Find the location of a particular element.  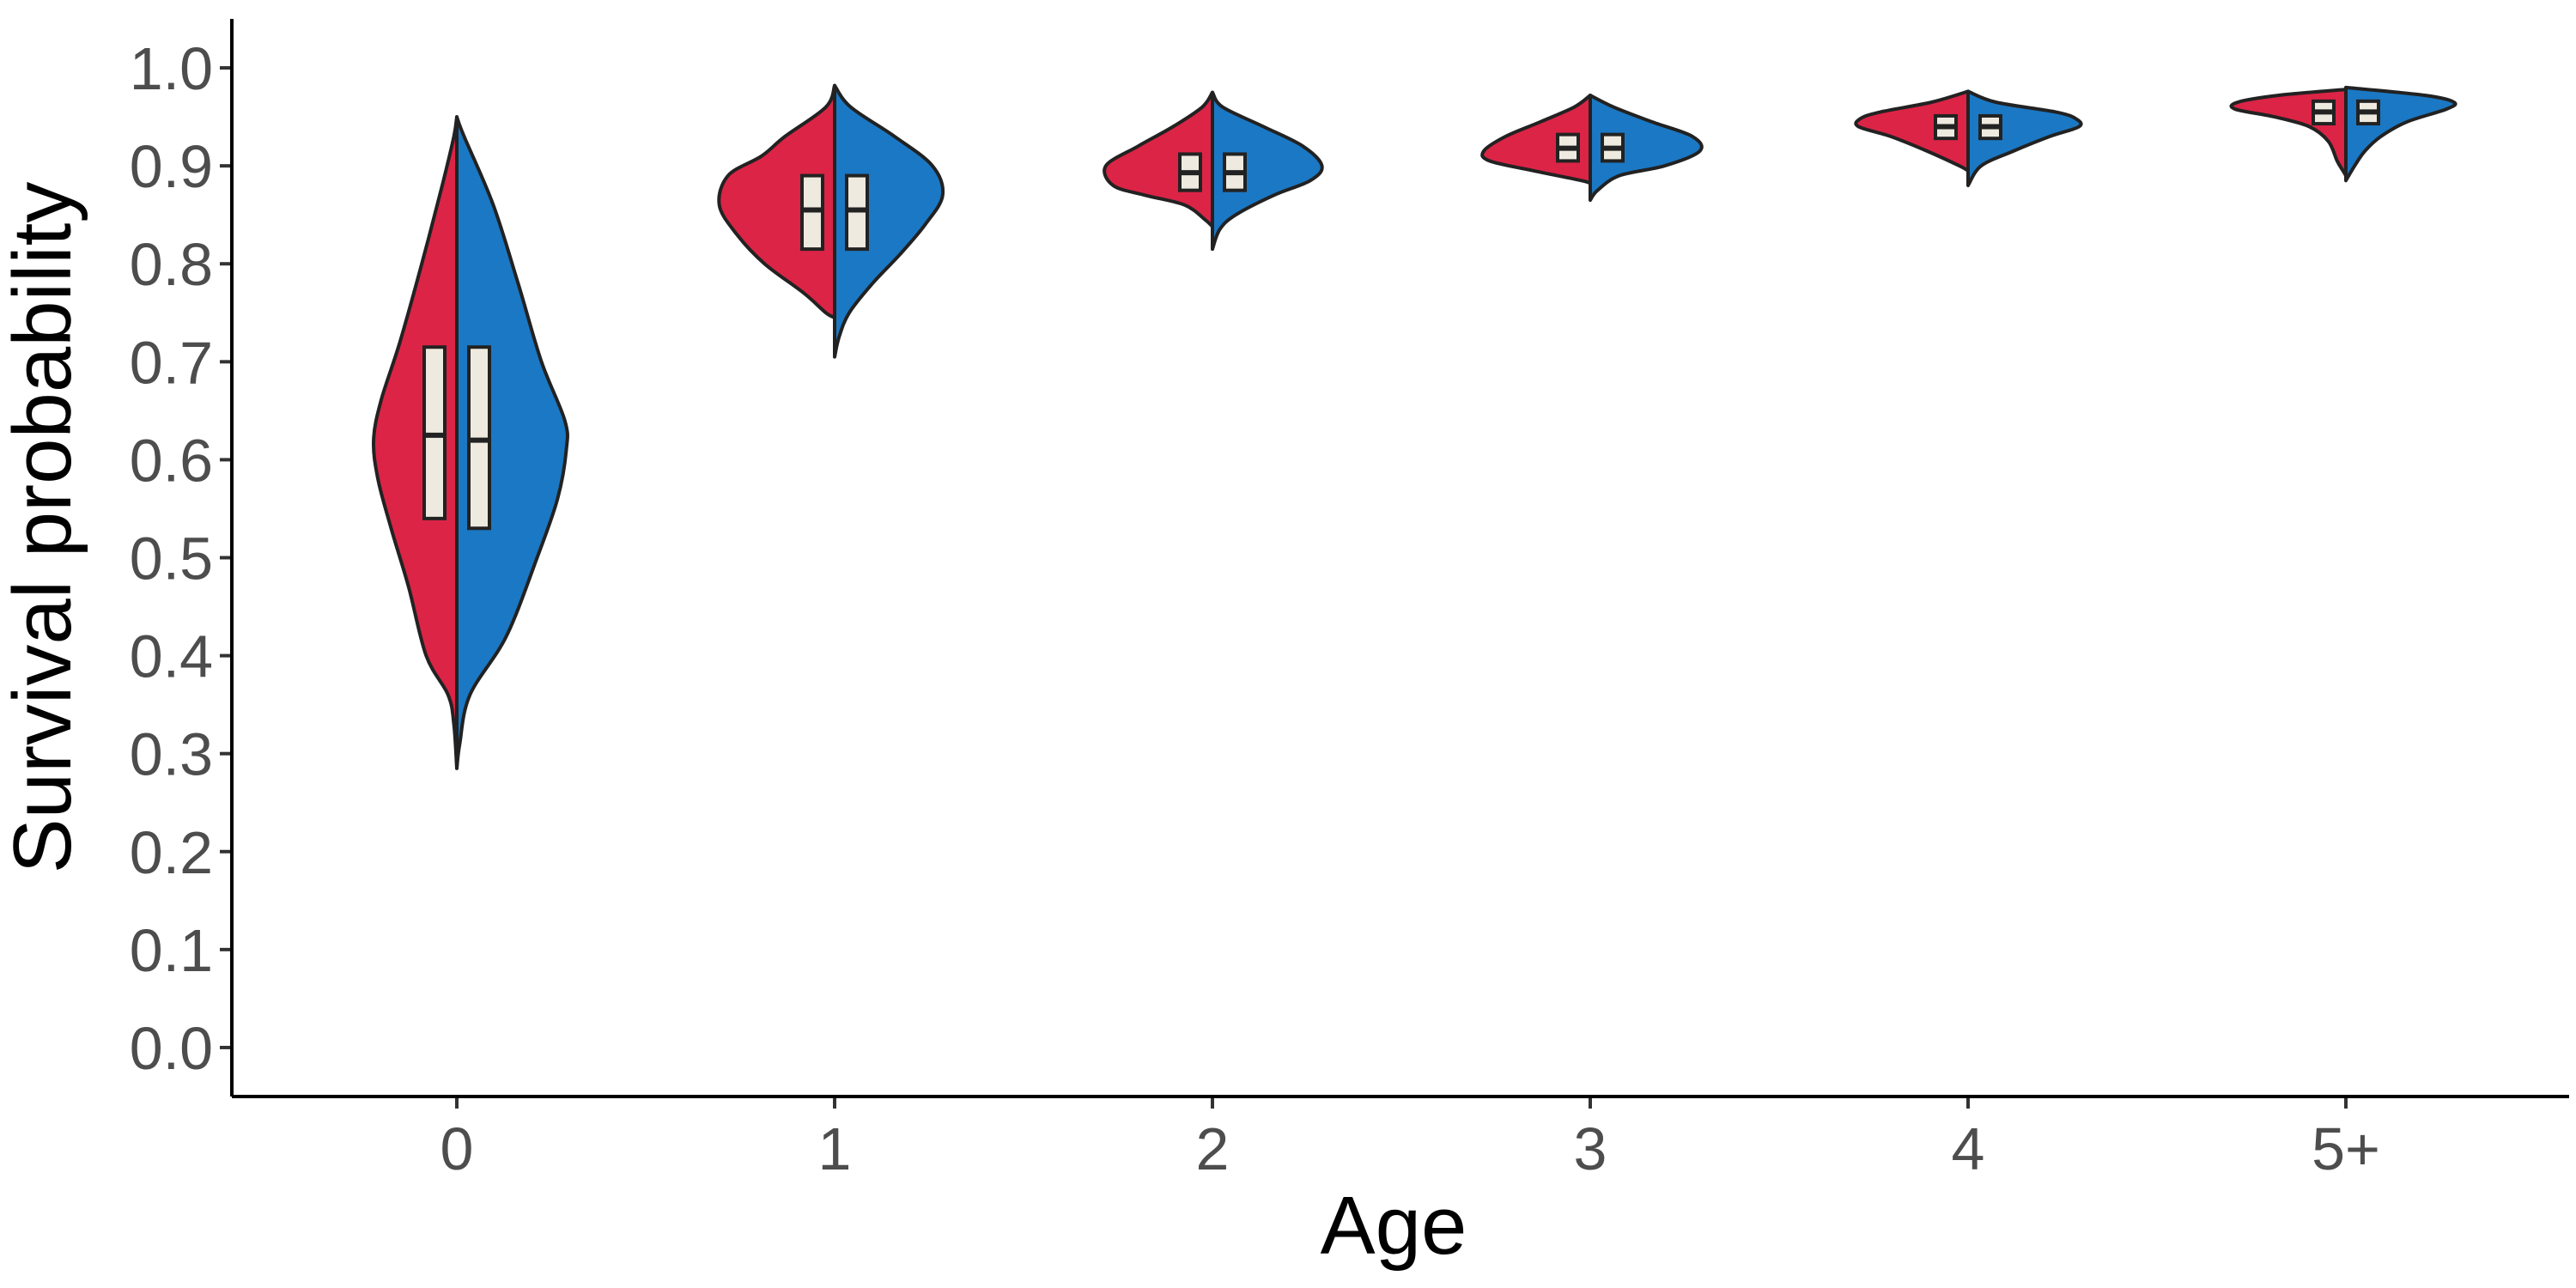

y-tick-label: 0.4 is located at coordinates (171, 656).